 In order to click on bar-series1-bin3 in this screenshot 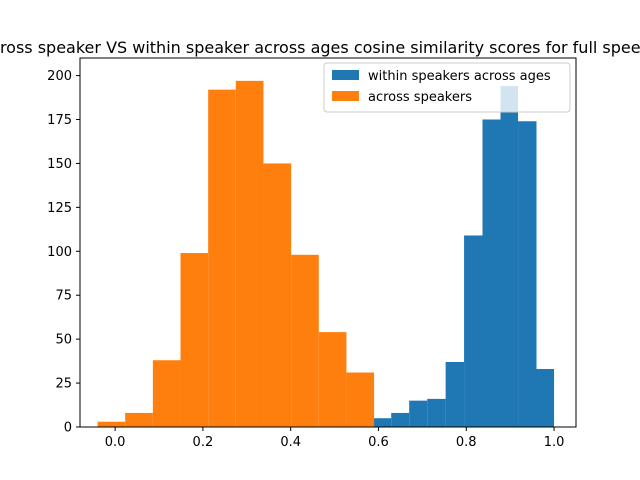, I will do `click(194, 340)`.